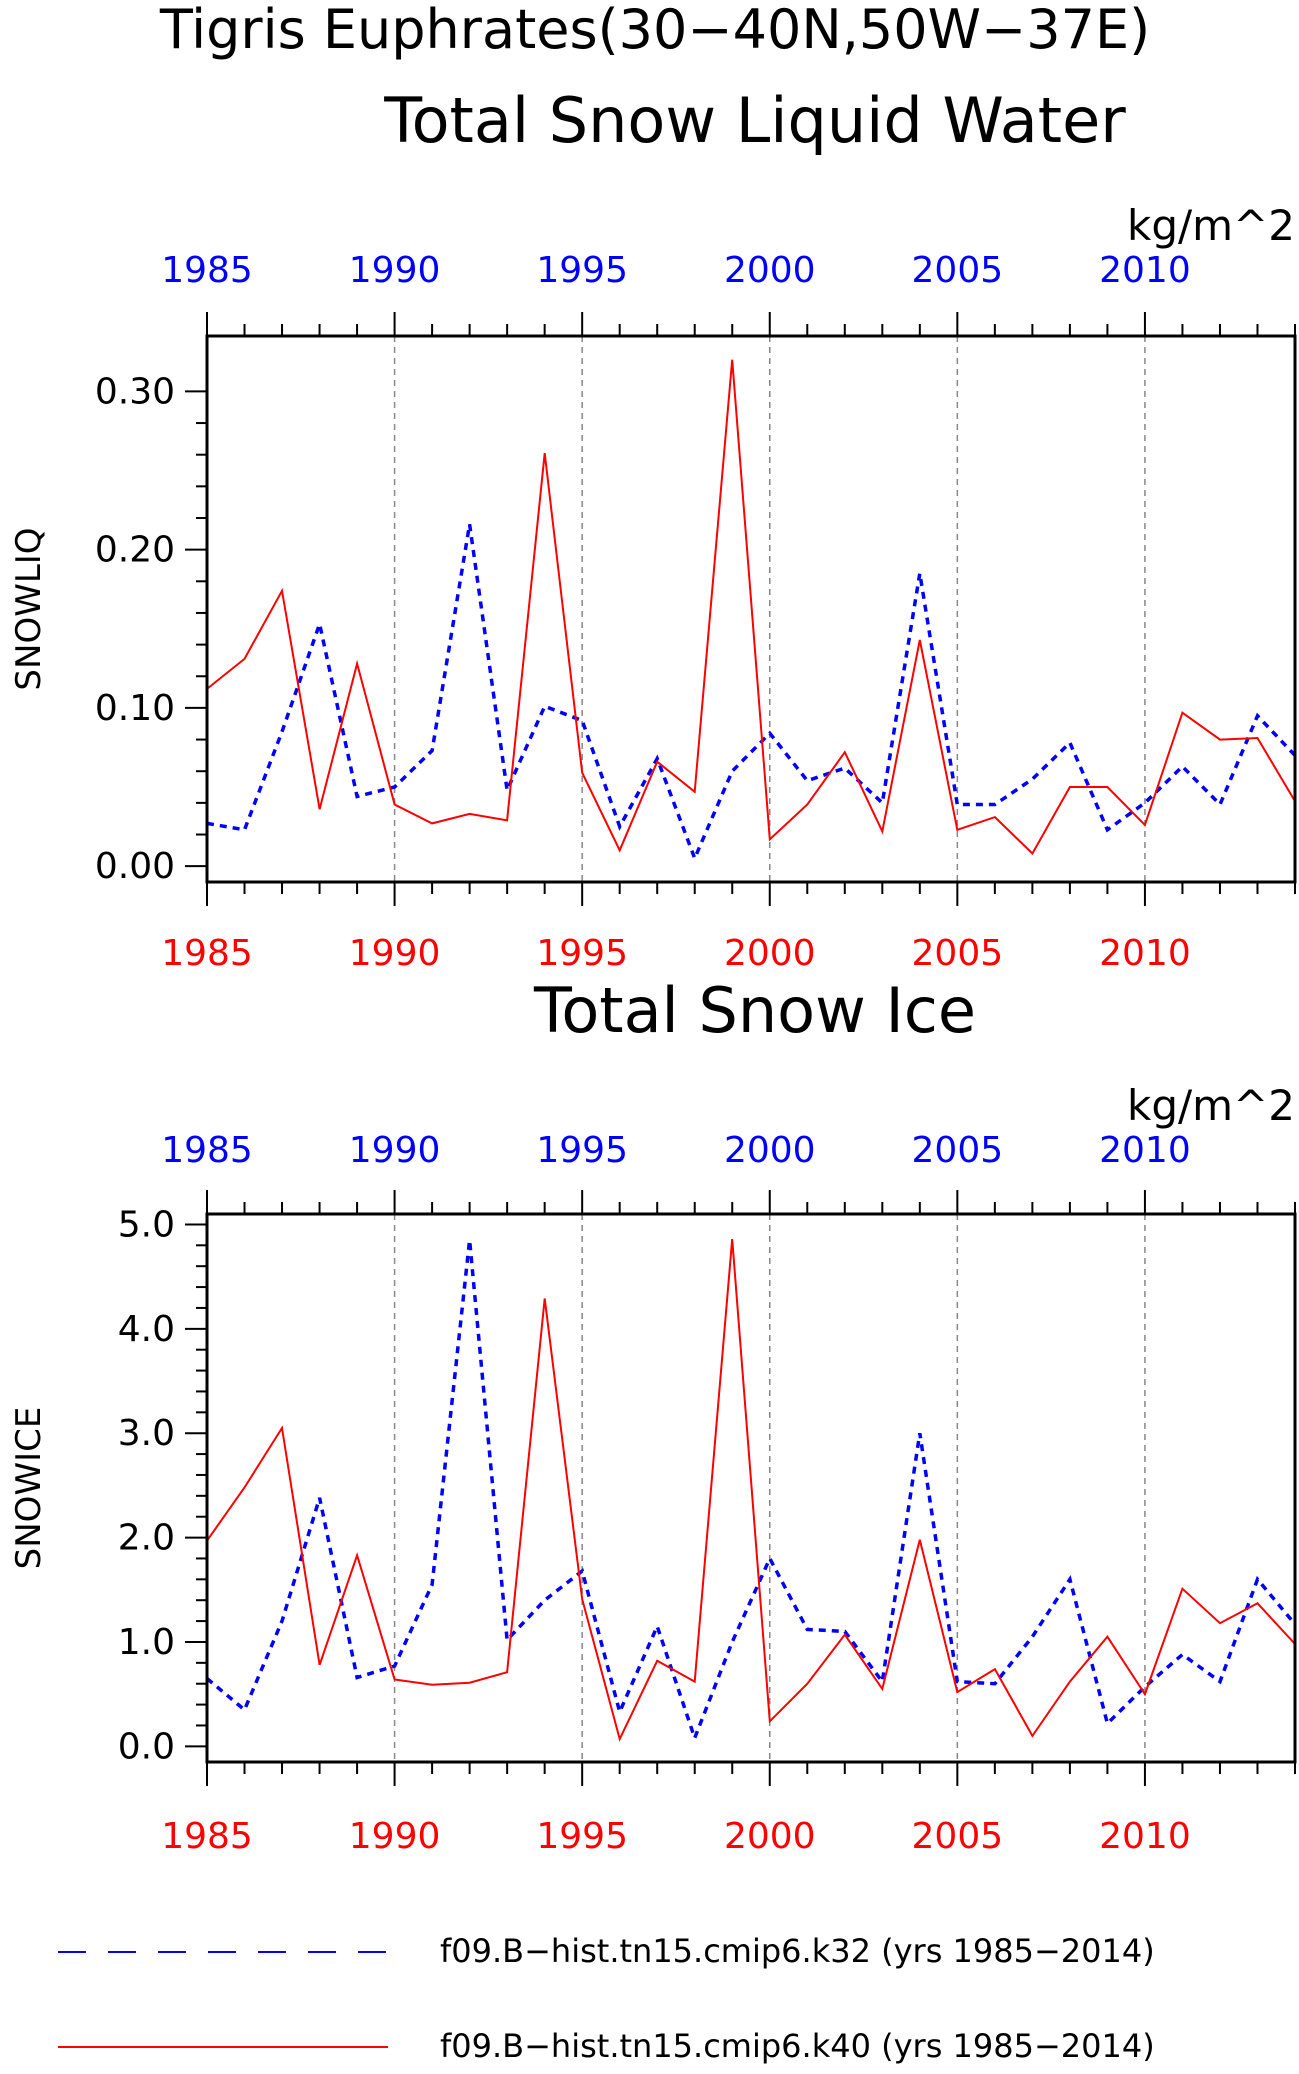 The image size is (1299, 2074). Describe the element at coordinates (754, 120) in the screenshot. I see `panel-title: Total Snow Liquid Water` at that location.